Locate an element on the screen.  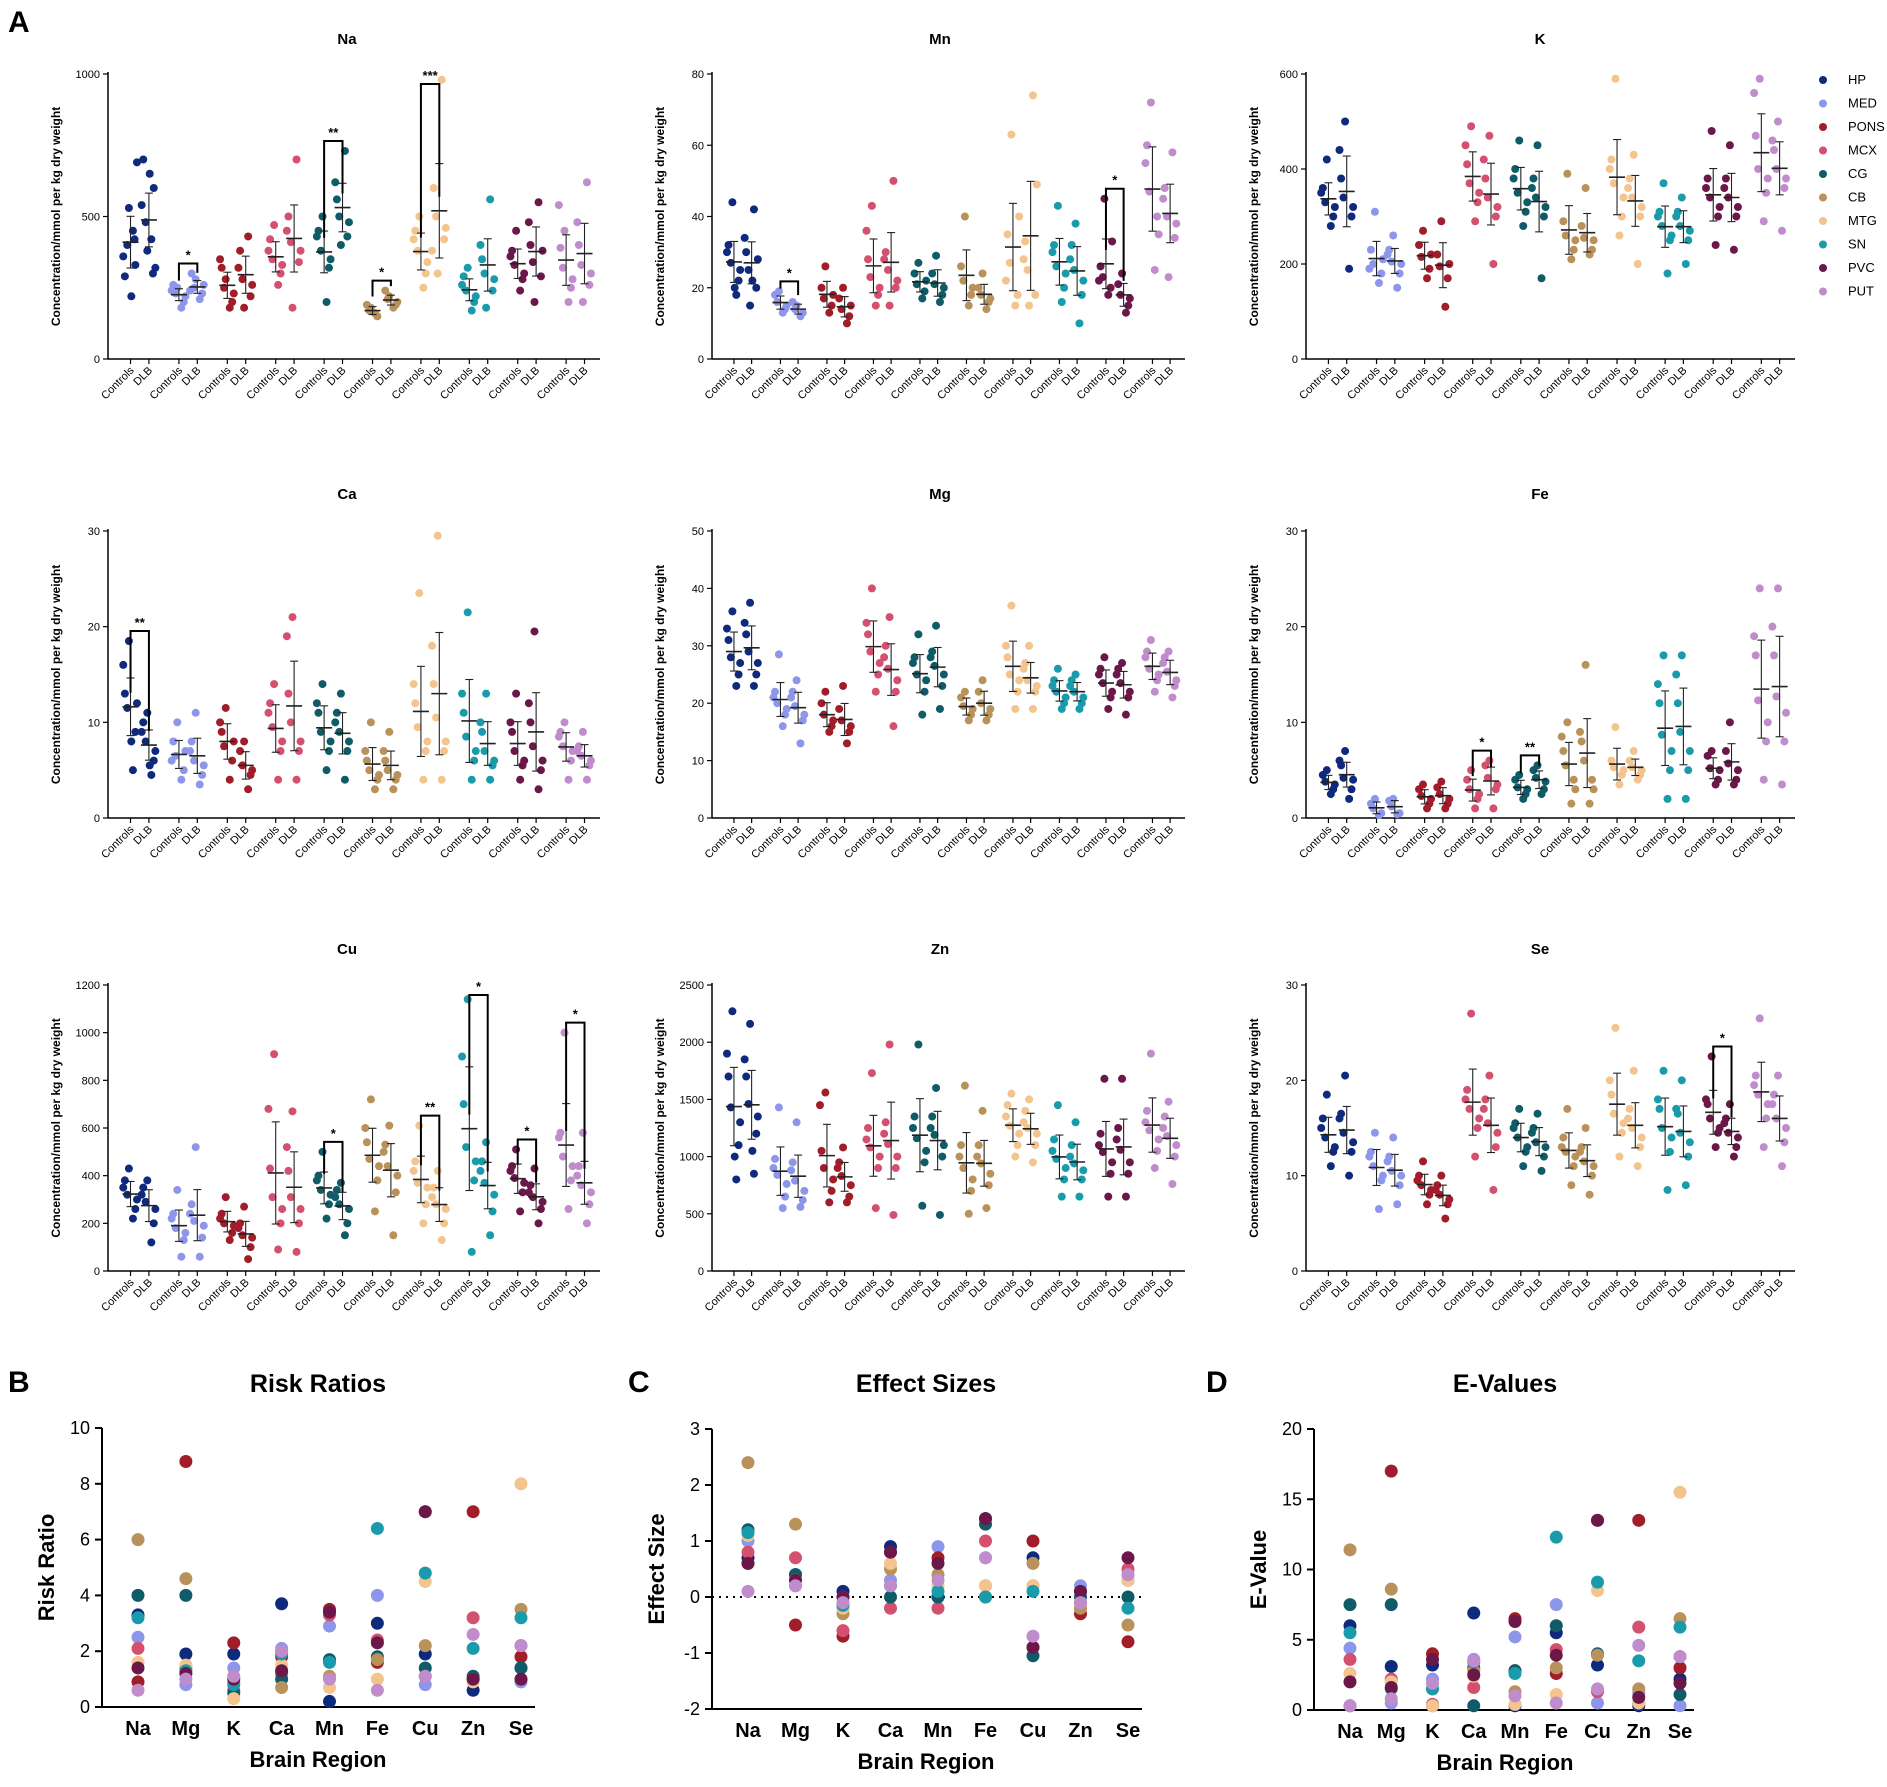
legend-label-cg: CG is located at coordinates (1858, 173).